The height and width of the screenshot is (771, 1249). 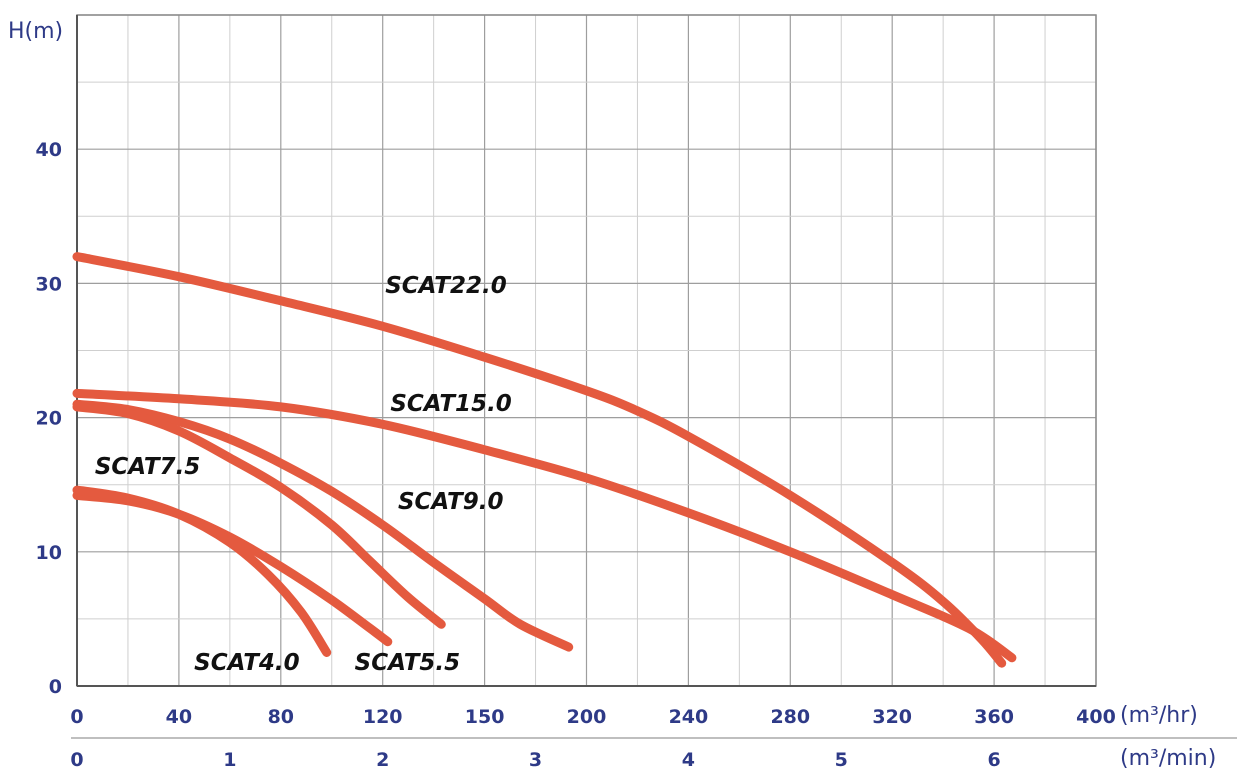 I want to click on x-tick-label: 320, so click(x=892, y=717).